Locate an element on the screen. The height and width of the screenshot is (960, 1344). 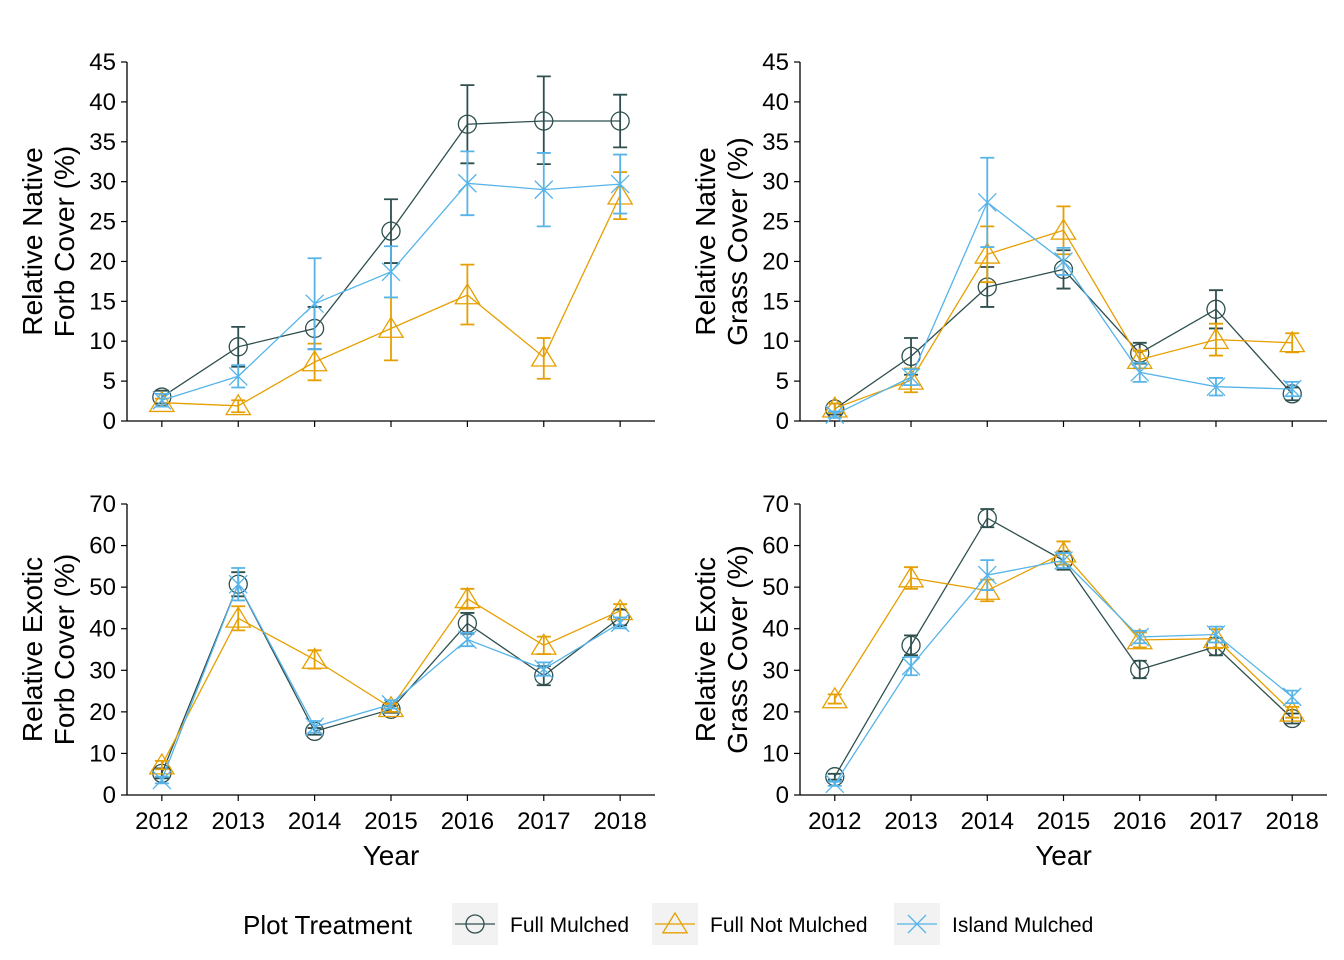
legend-item-full-mulched: Full Mulched is located at coordinates (540, 924).